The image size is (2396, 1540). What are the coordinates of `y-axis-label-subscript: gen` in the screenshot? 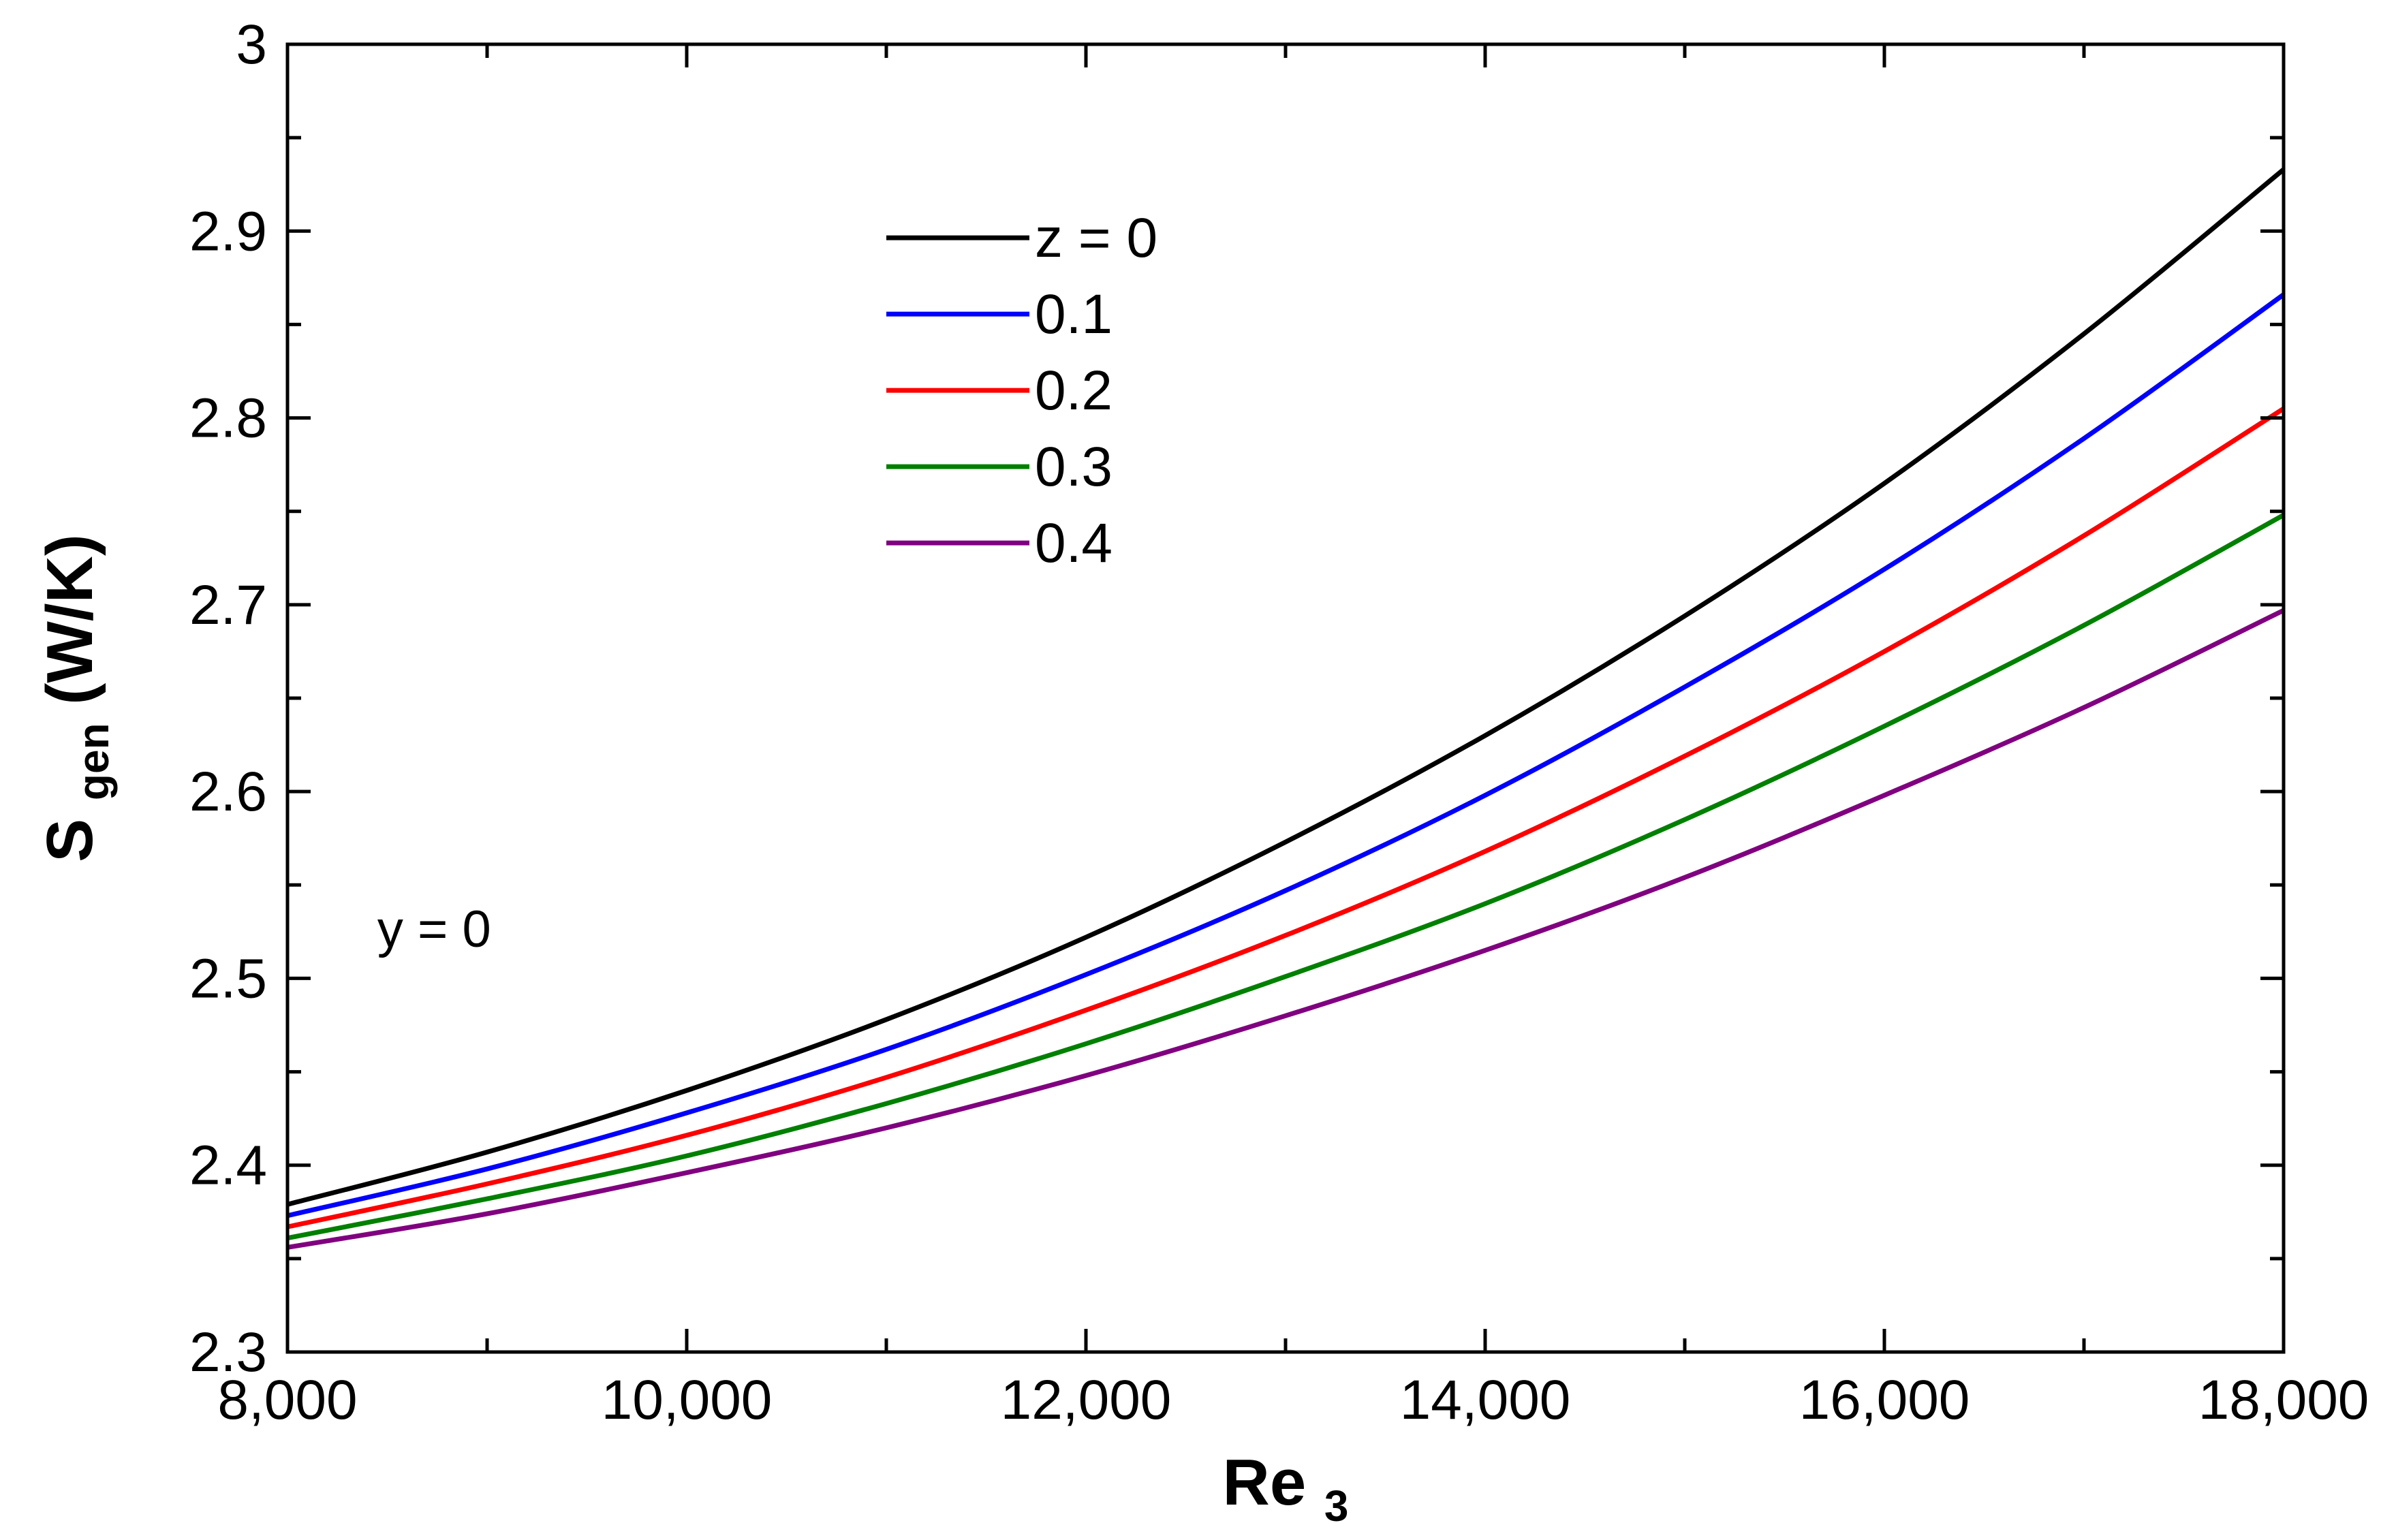 It's located at (93, 761).